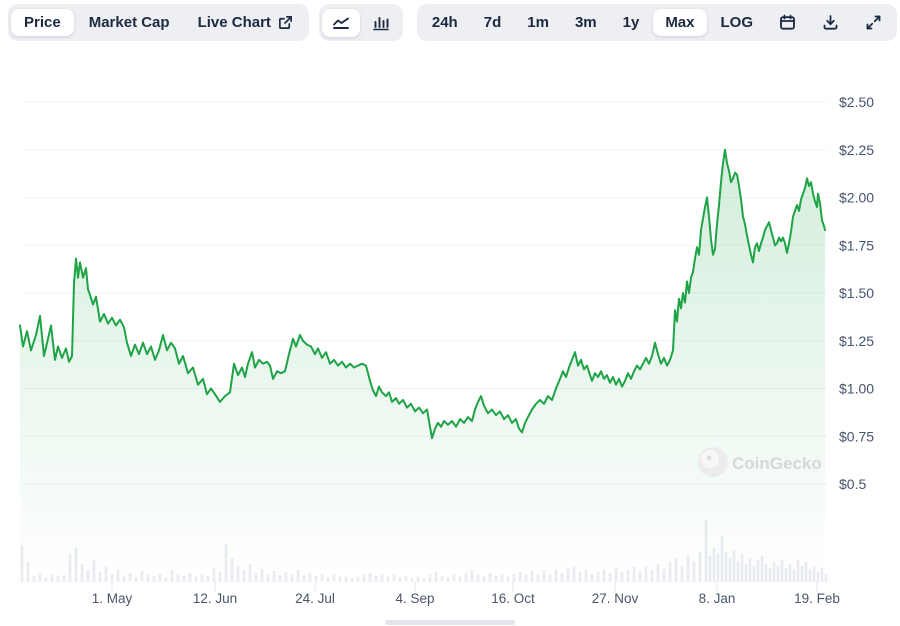 Image resolution: width=900 pixels, height=626 pixels. I want to click on range-7d-button: 7d, so click(493, 22).